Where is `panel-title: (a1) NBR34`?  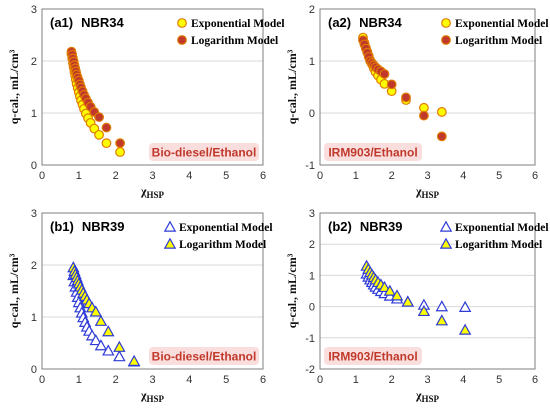 panel-title: (a1) NBR34 is located at coordinates (87, 22).